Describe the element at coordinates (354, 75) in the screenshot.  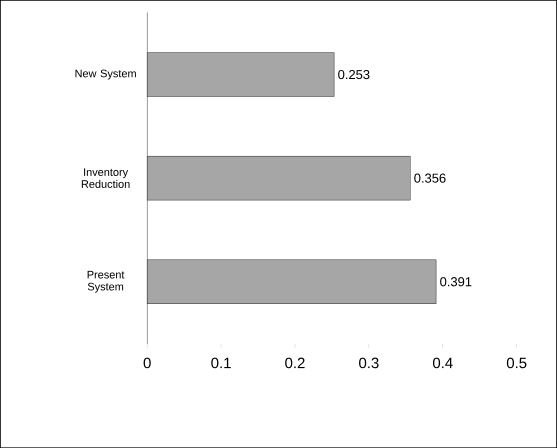
I see `data-label: 0.253` at that location.